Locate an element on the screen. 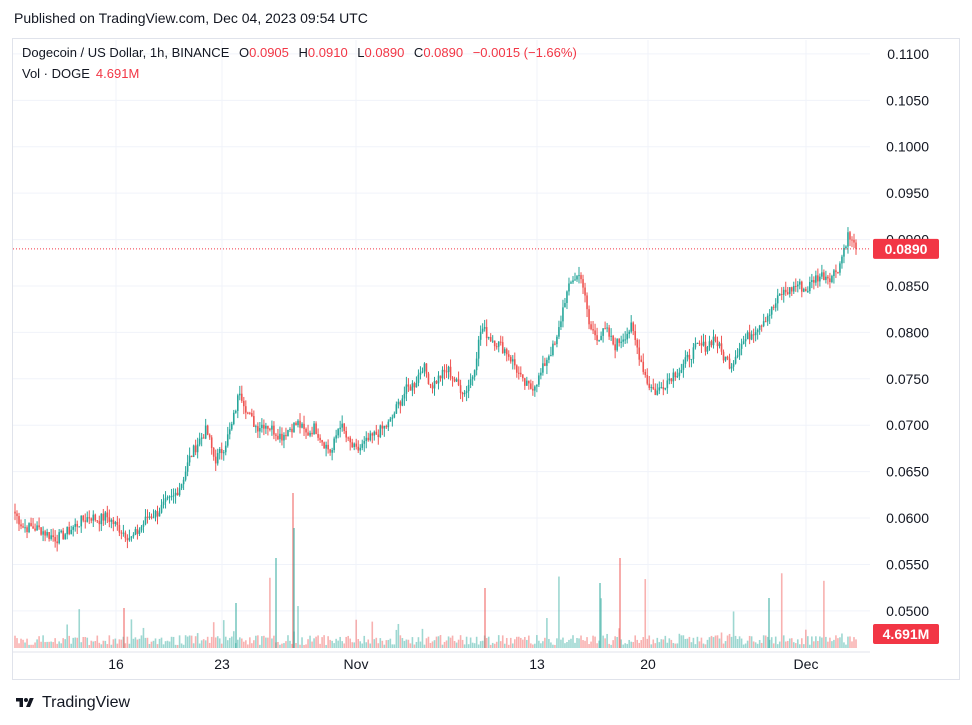 This screenshot has width=972, height=725. time-axis: 16 23 Nov 13 20 Dec is located at coordinates (463, 664).